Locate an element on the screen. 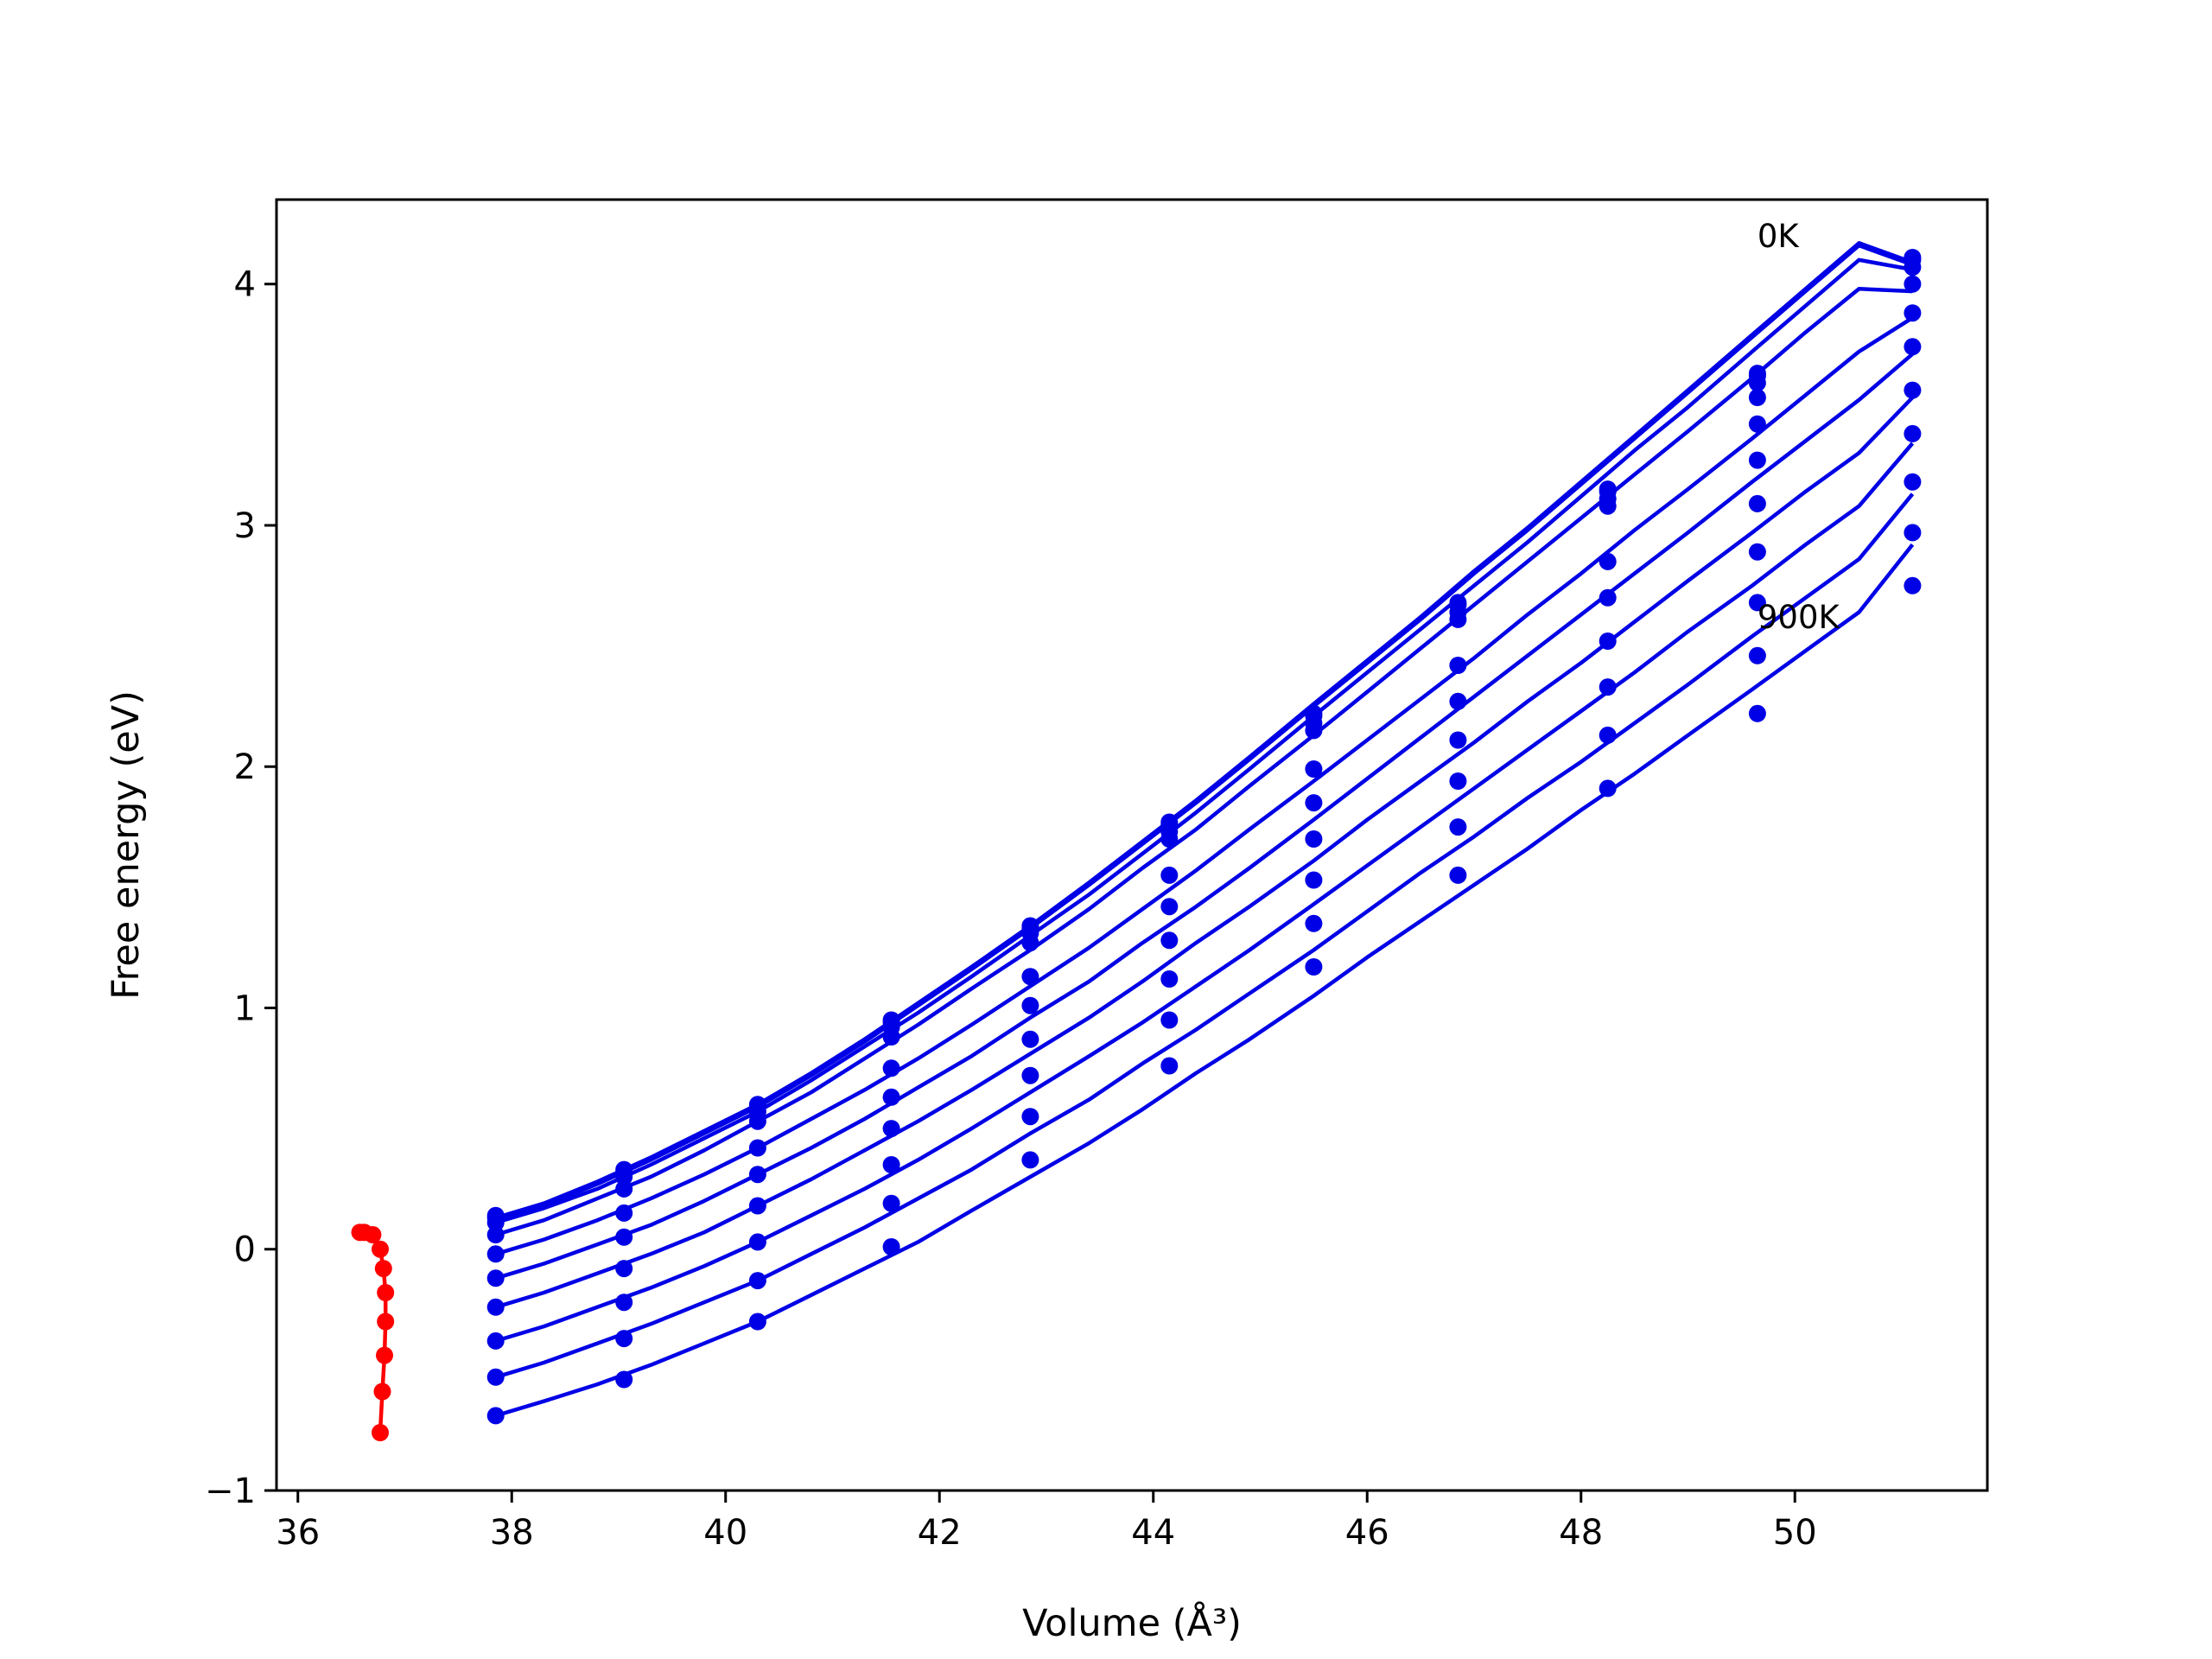 The width and height of the screenshot is (2212, 1659). x-axis-ticks: 36 38 40 42 44 46 48 50 is located at coordinates (1046, 1522).